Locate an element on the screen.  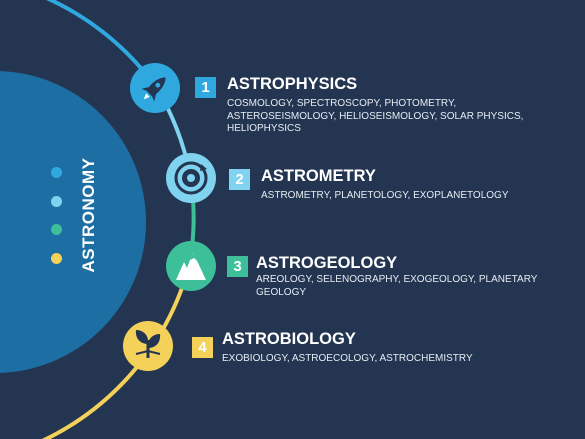
item-title: ASTROBIOLOGY is located at coordinates (289, 339).